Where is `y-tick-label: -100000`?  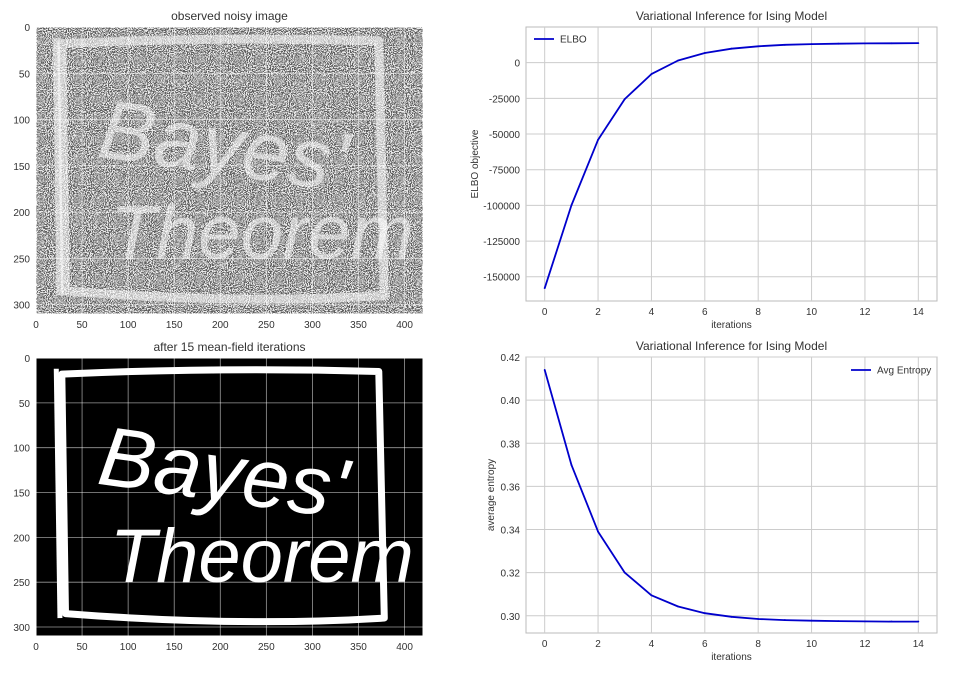
y-tick-label: -100000 is located at coordinates (501, 206).